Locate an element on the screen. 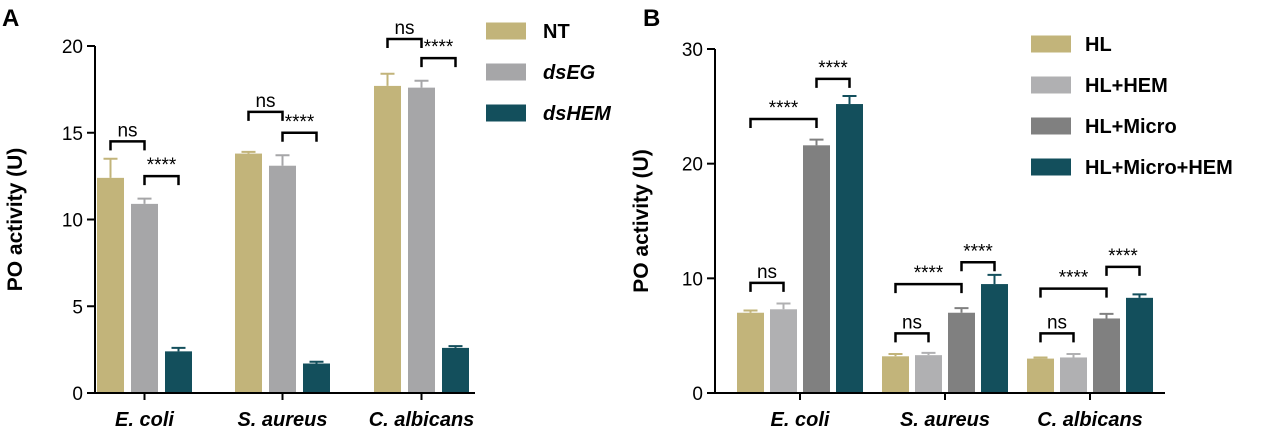 This screenshot has height=426, width=1281. x-category-label: S. aureus is located at coordinates (945, 417).